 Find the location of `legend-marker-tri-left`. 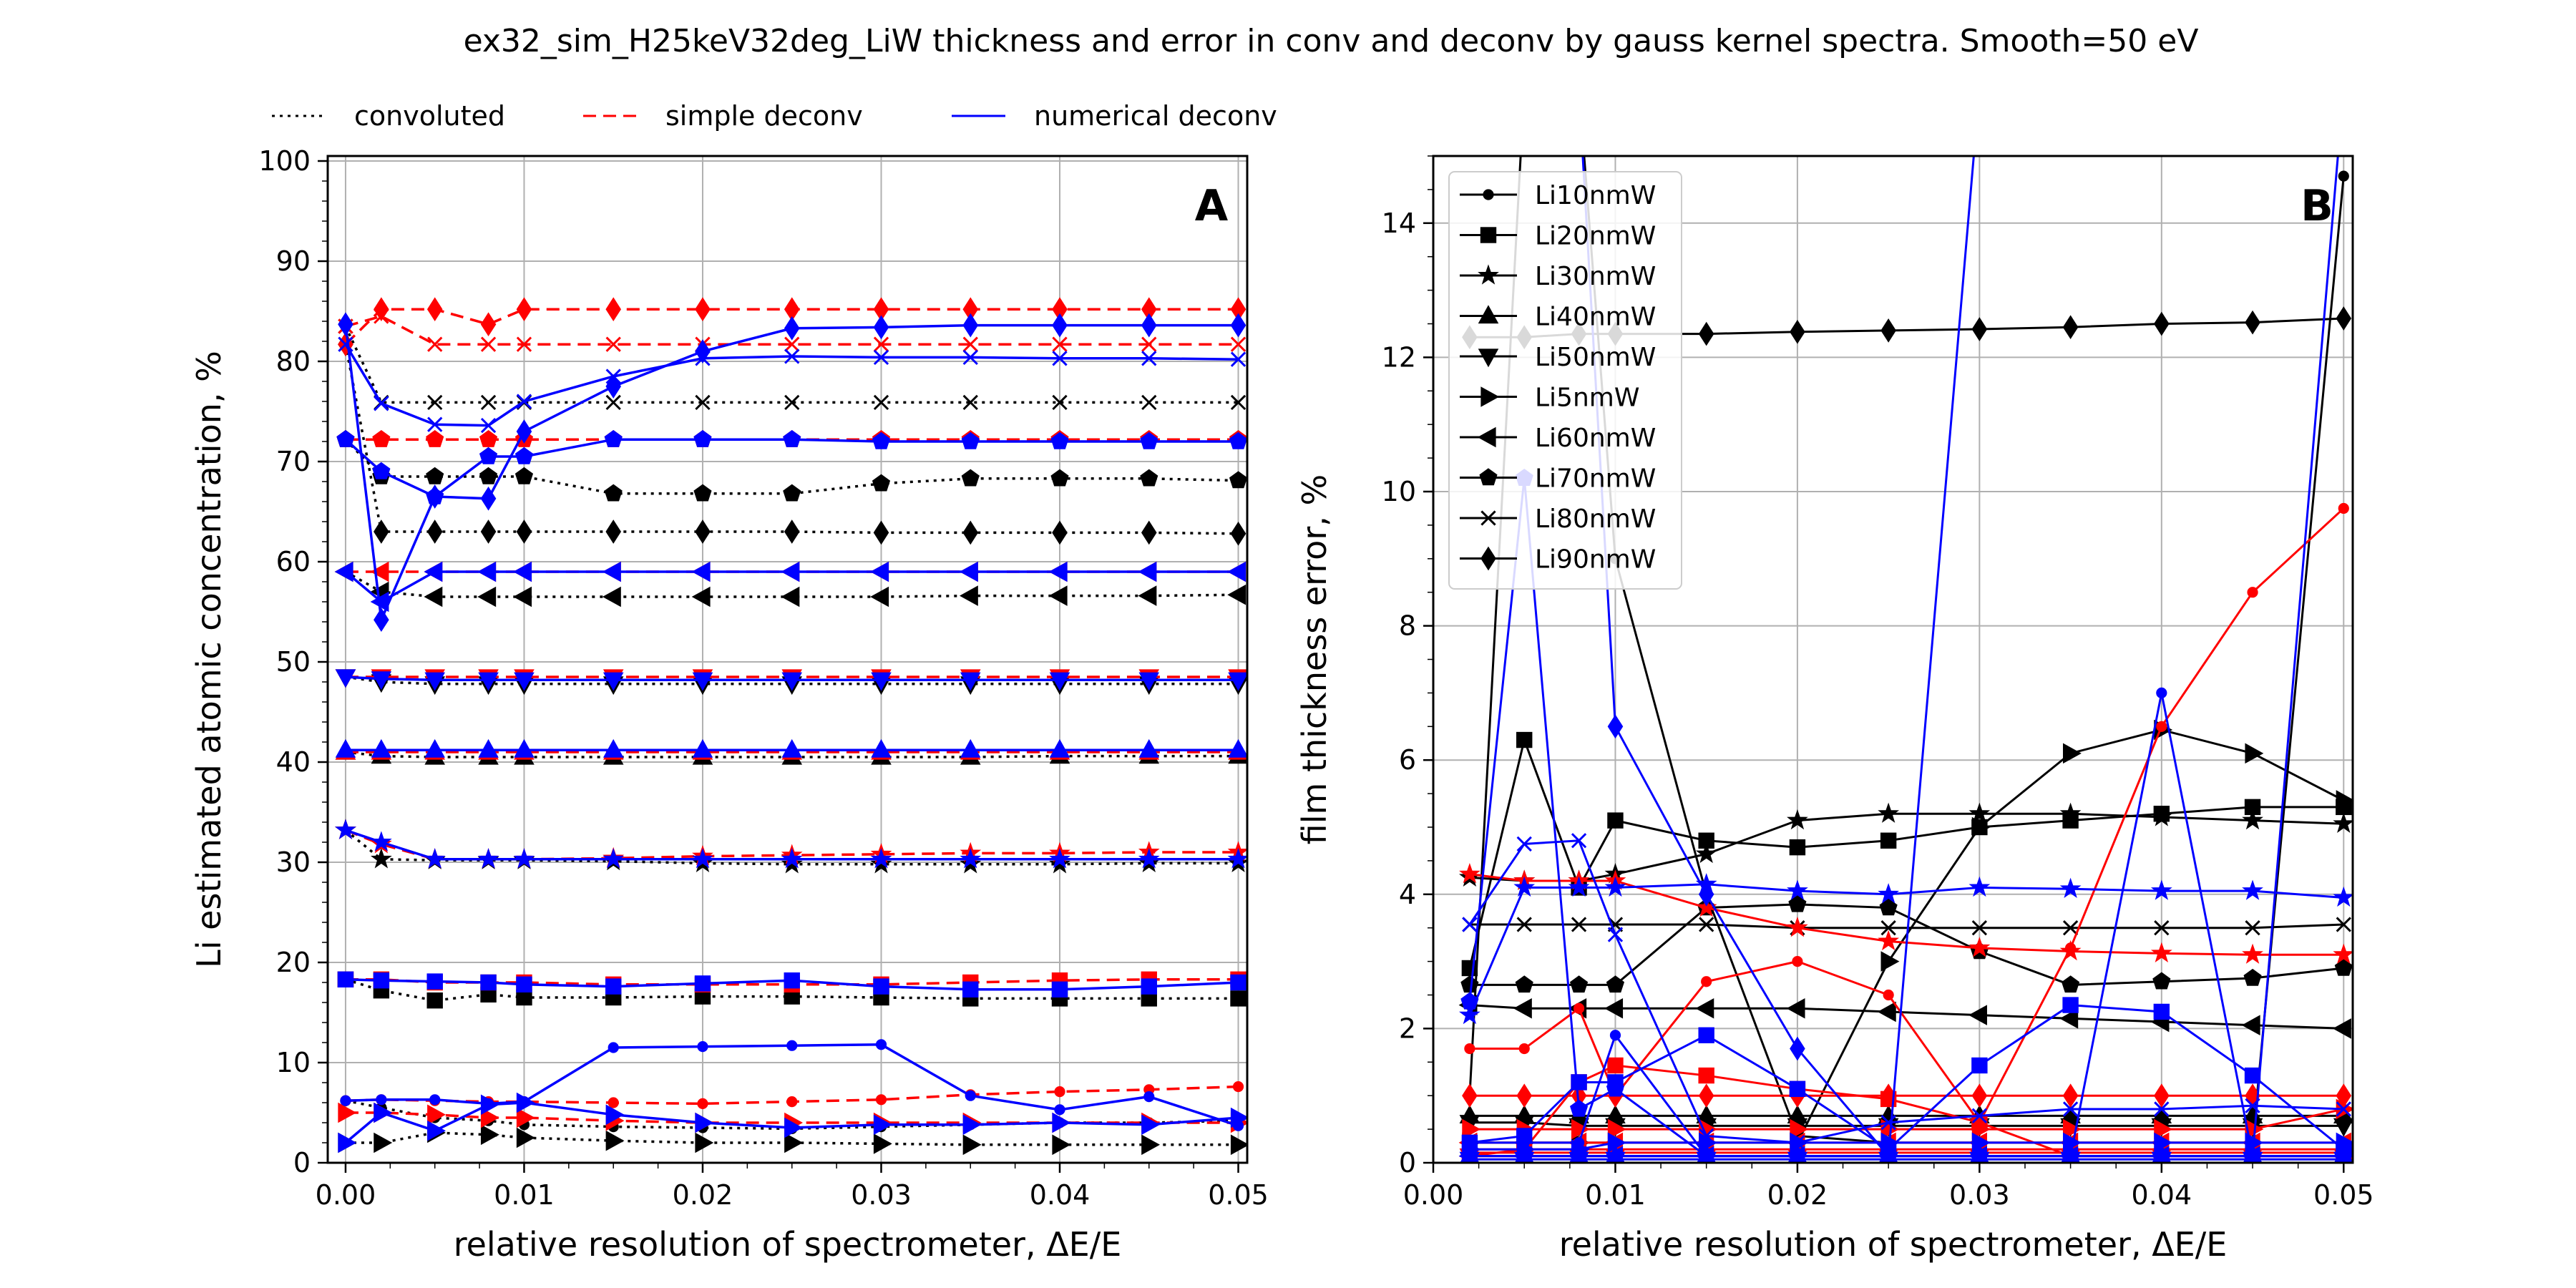

legend-marker-tri-left is located at coordinates (1486, 437).